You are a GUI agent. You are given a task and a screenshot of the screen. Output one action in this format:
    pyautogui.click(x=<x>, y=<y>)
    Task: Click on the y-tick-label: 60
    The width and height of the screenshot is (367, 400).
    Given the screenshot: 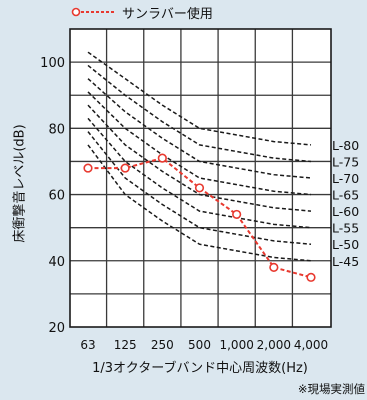 What is the action you would take?
    pyautogui.click(x=56, y=196)
    